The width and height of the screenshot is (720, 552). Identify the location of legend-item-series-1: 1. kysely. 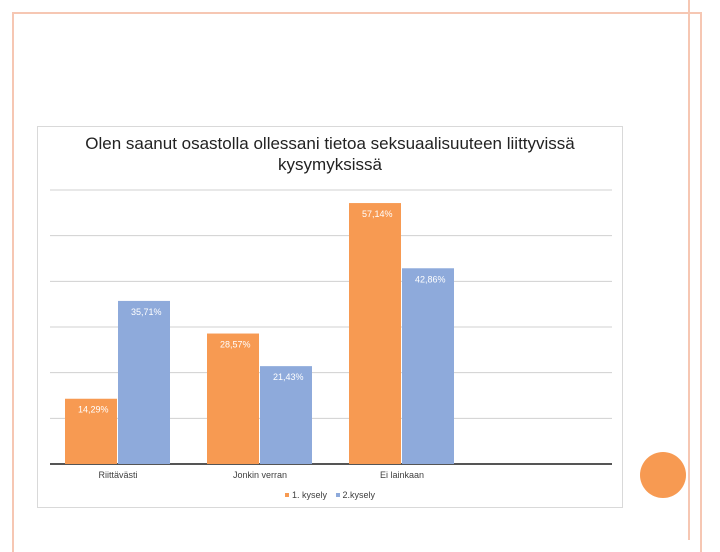
(305, 495).